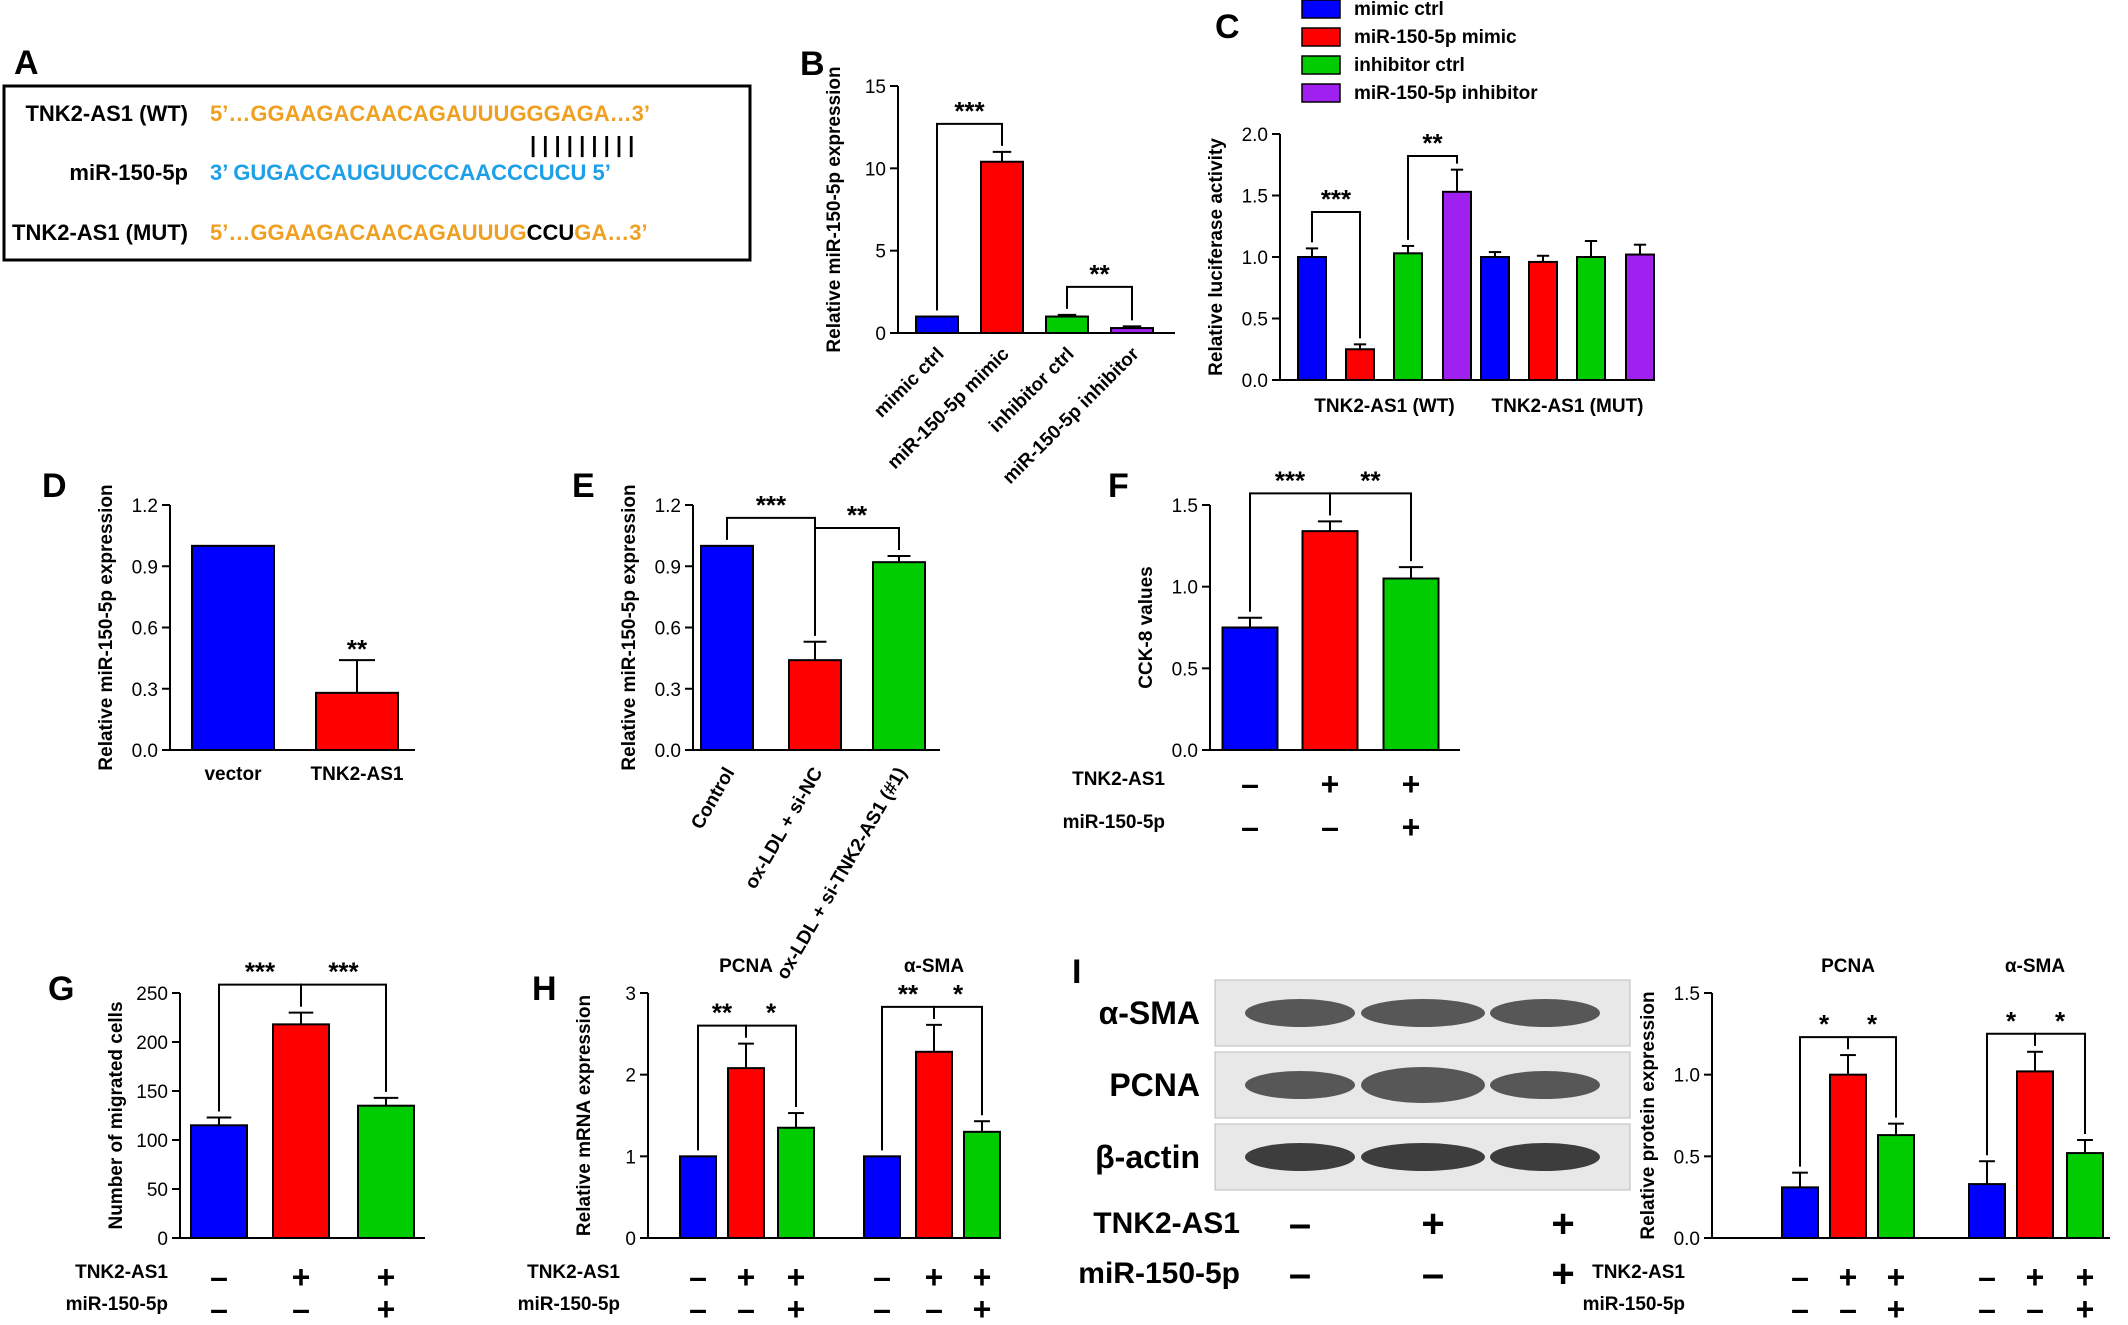 The height and width of the screenshot is (1325, 2128). I want to click on panel-letter: C, so click(1227, 27).